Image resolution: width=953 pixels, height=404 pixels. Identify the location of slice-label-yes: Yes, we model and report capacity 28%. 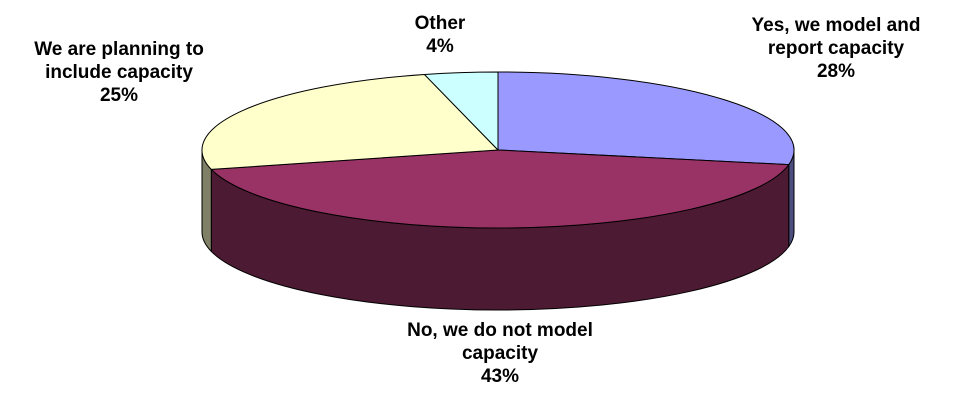
(836, 48).